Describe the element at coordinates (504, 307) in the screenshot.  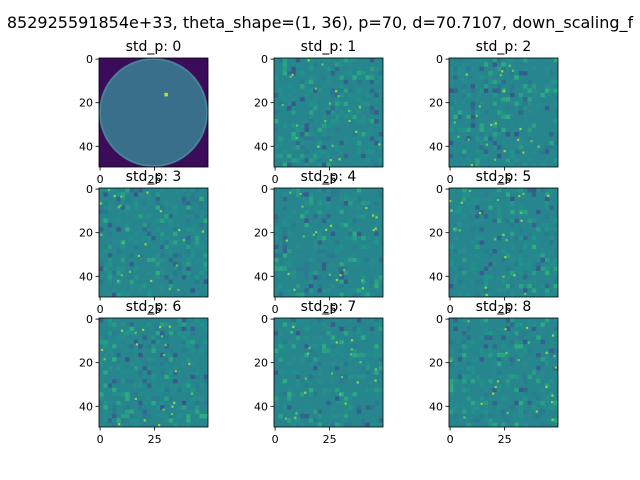
I see `panel-title: std_p: 8` at that location.